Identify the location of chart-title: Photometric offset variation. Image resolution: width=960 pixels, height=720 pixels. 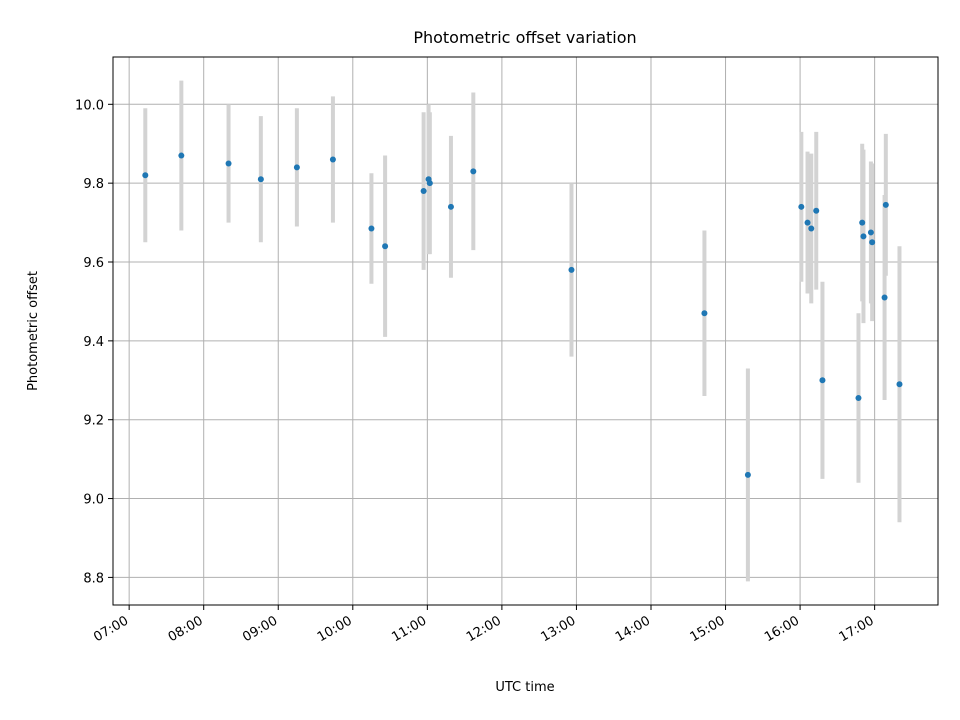
(524, 37).